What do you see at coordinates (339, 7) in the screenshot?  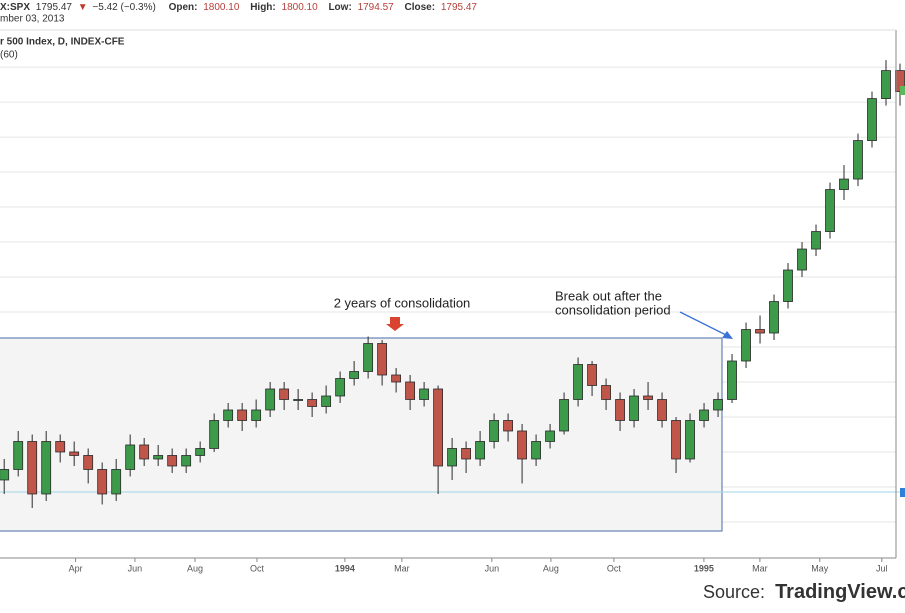 I see `low-label: Low:` at bounding box center [339, 7].